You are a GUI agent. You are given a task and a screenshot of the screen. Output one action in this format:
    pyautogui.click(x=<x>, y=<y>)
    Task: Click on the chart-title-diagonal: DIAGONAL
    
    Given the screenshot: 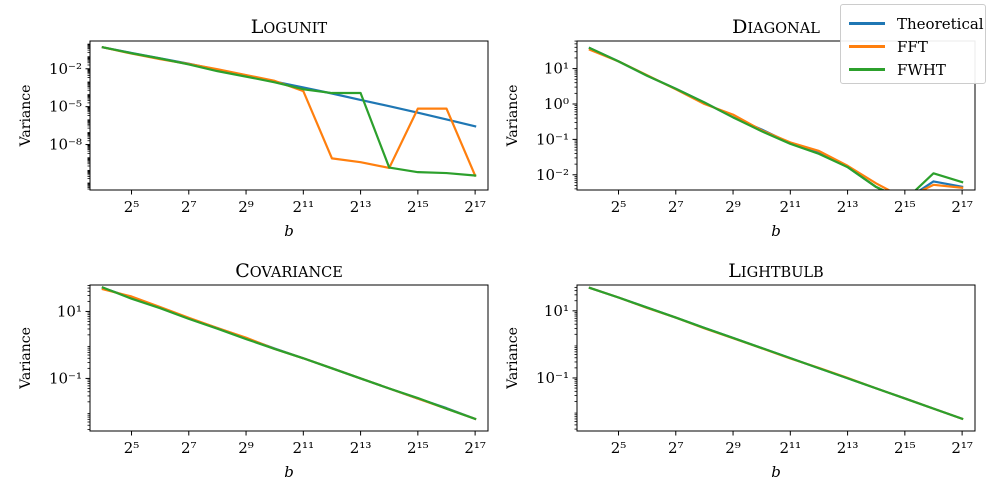 What is the action you would take?
    pyautogui.click(x=776, y=27)
    